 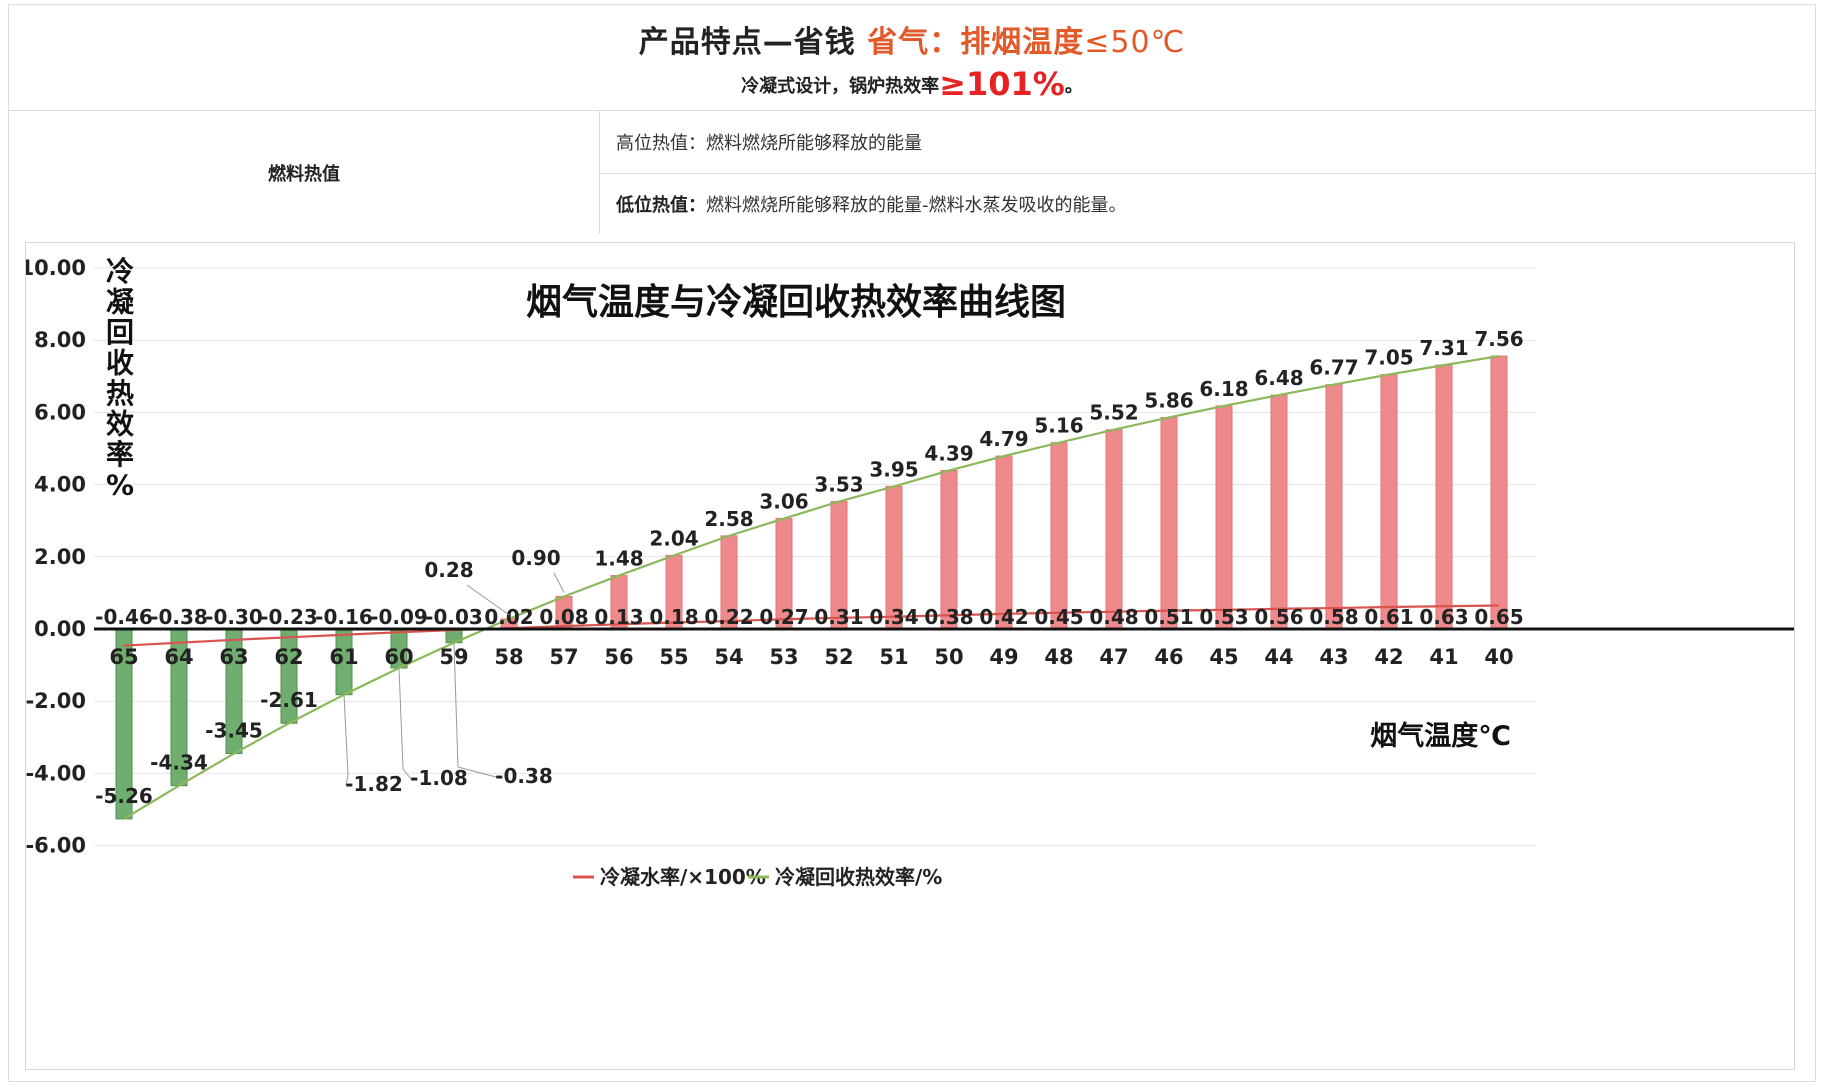 I want to click on label-condensate-rate: 0.65, so click(x=1498, y=617).